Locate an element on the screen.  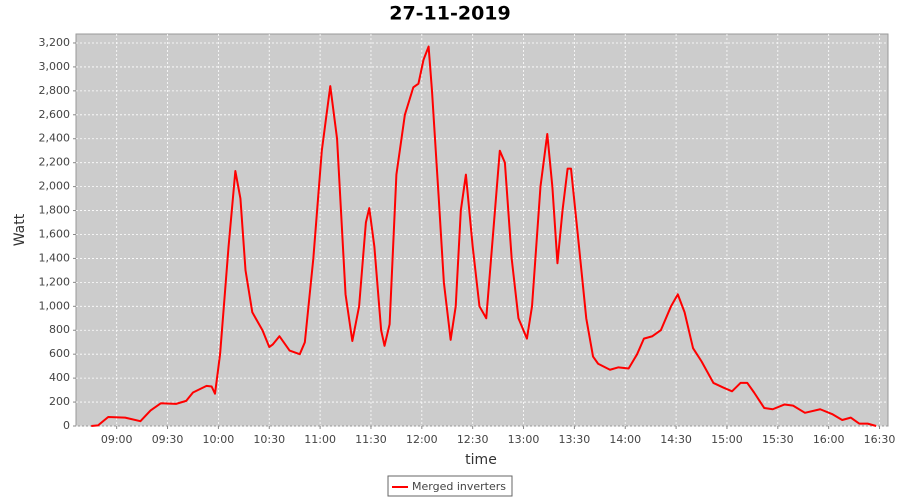
y-tick-label: 200 is located at coordinates (59, 401).